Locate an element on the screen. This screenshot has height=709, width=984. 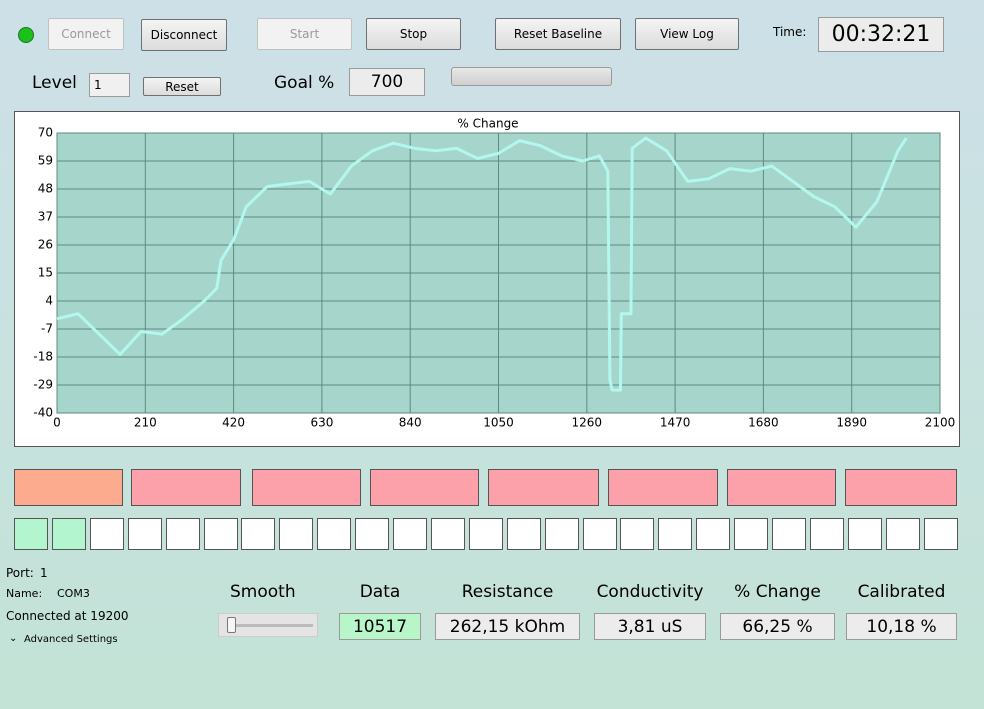
readout-label: Resistance is located at coordinates (507, 592).